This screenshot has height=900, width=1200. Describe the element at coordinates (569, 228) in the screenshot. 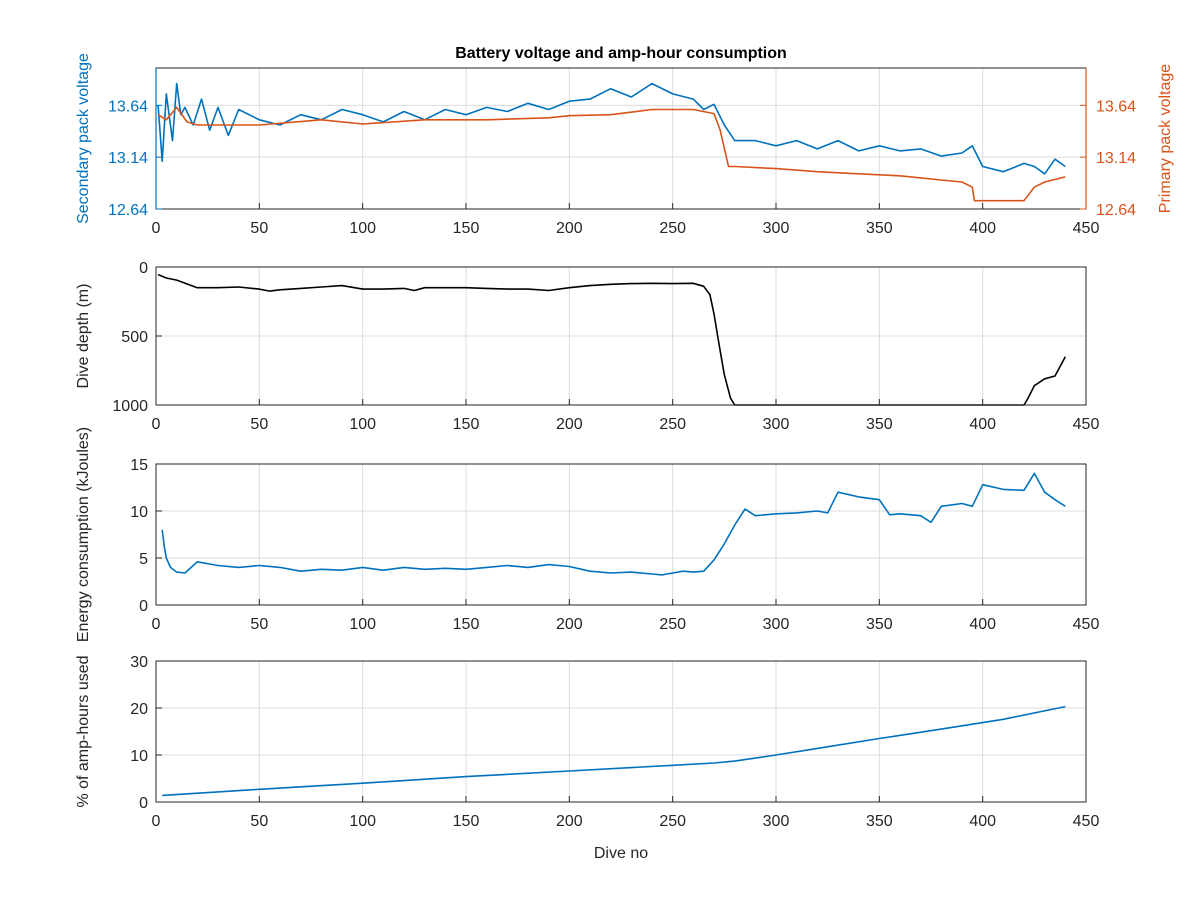

I see `panel-0-xtick-label-4: 200` at that location.